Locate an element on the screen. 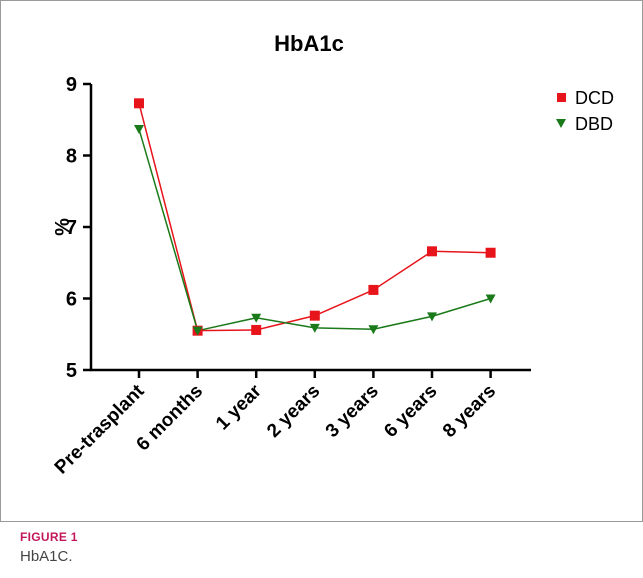  legend-label-dcd: DCD is located at coordinates (594, 98).